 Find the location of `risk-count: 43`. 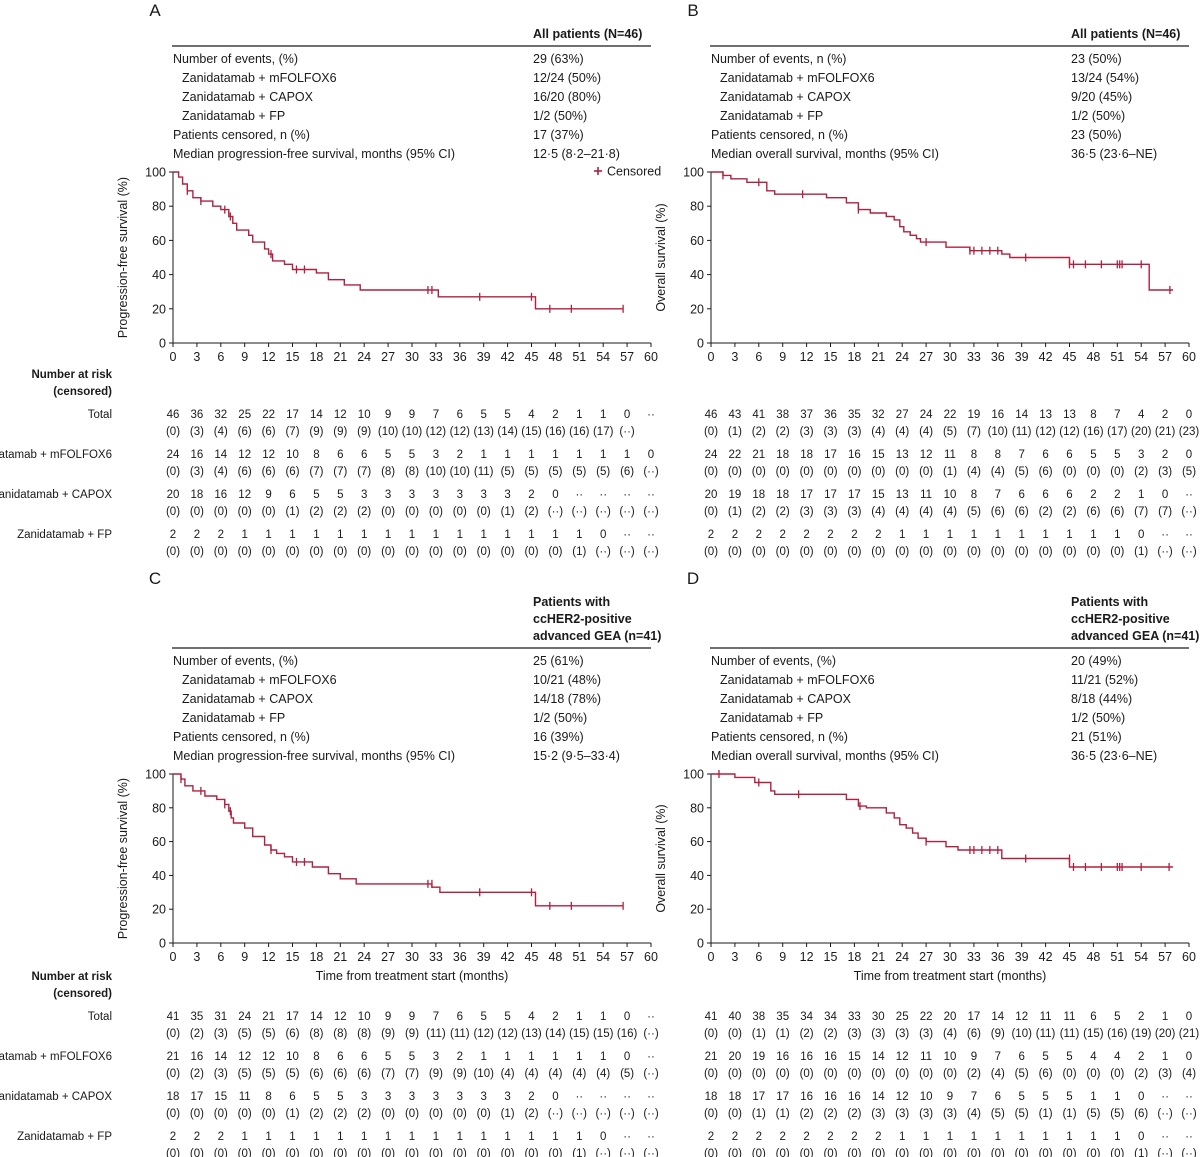

risk-count: 43 is located at coordinates (735, 415).